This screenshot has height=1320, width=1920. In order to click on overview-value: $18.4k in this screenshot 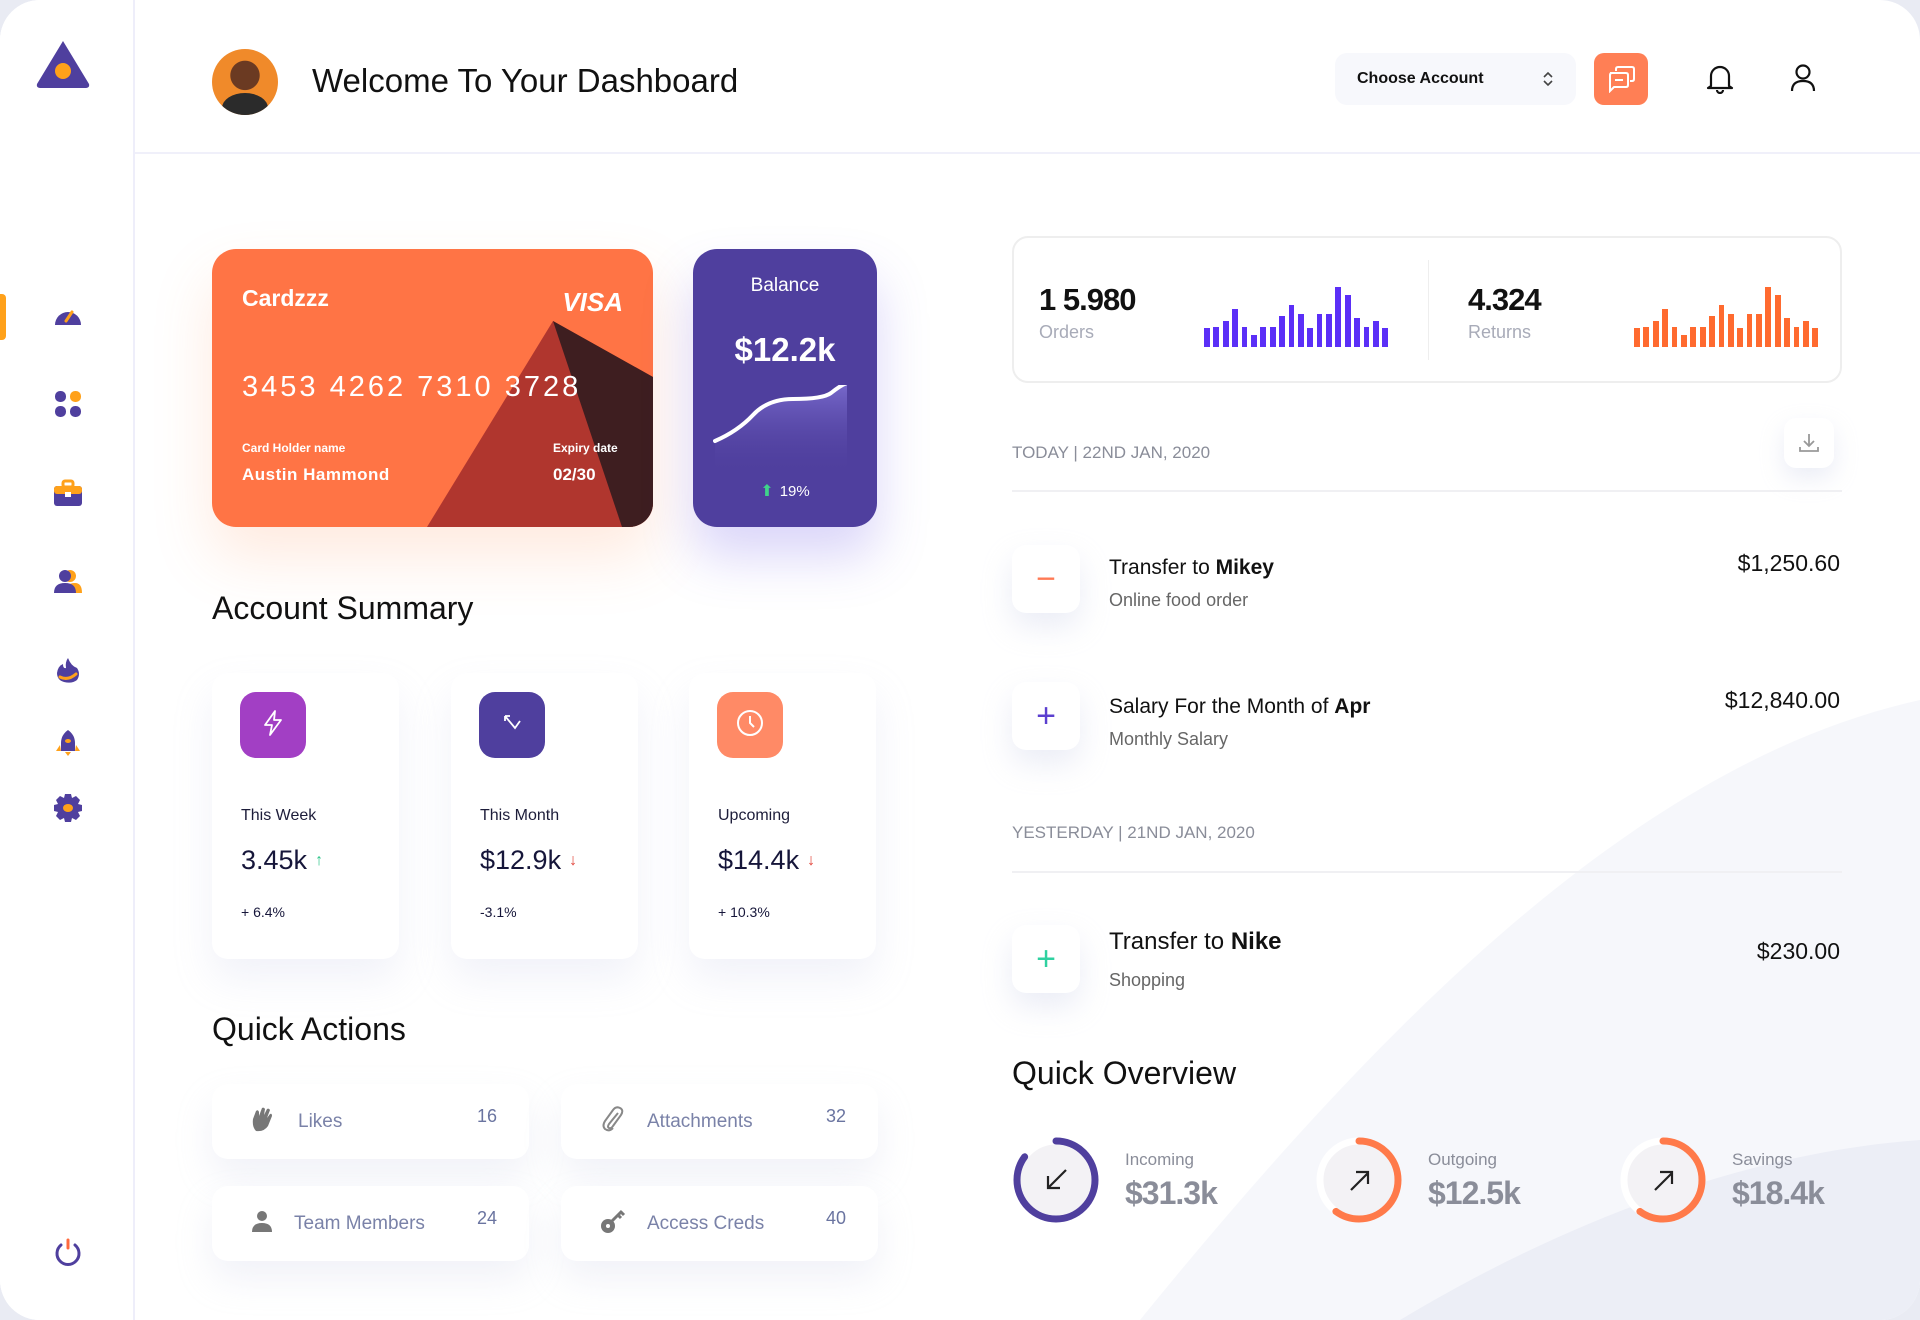, I will do `click(1778, 1193)`.